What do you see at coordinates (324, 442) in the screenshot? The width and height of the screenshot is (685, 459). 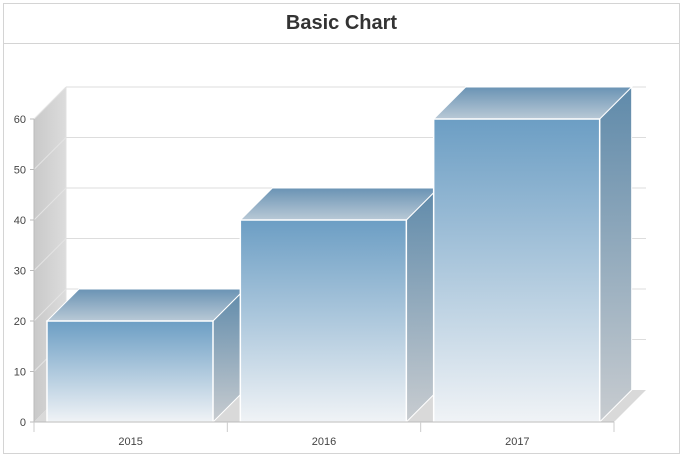 I see `x-tick-label: 2016` at bounding box center [324, 442].